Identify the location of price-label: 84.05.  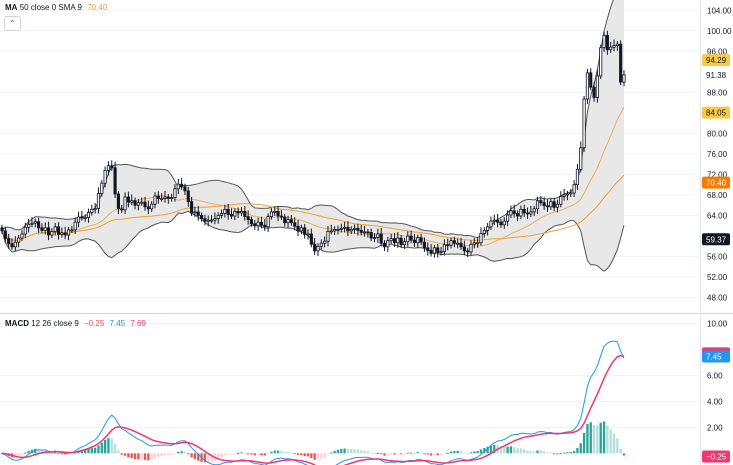
(716, 112).